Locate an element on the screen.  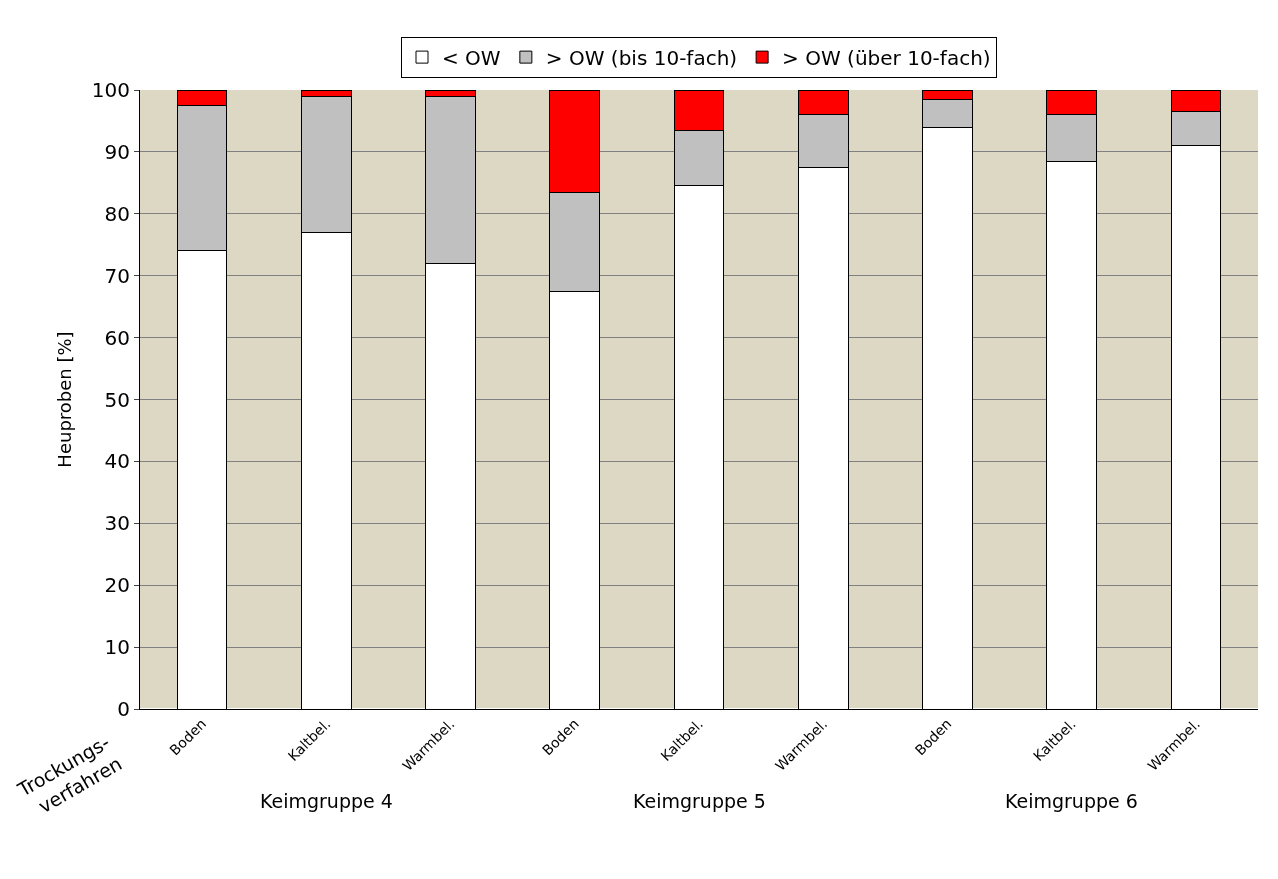
text: Keimgruppe 4 is located at coordinates (326, 801).